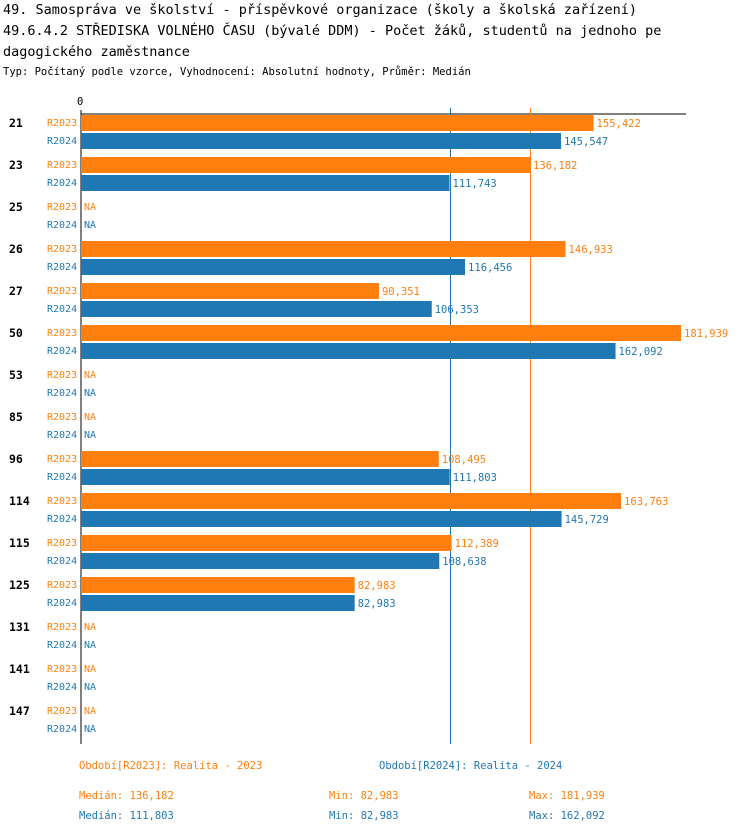 This screenshot has height=834, width=750. Describe the element at coordinates (62, 207) in the screenshot. I see `series-label-r2023-25: R2023` at that location.